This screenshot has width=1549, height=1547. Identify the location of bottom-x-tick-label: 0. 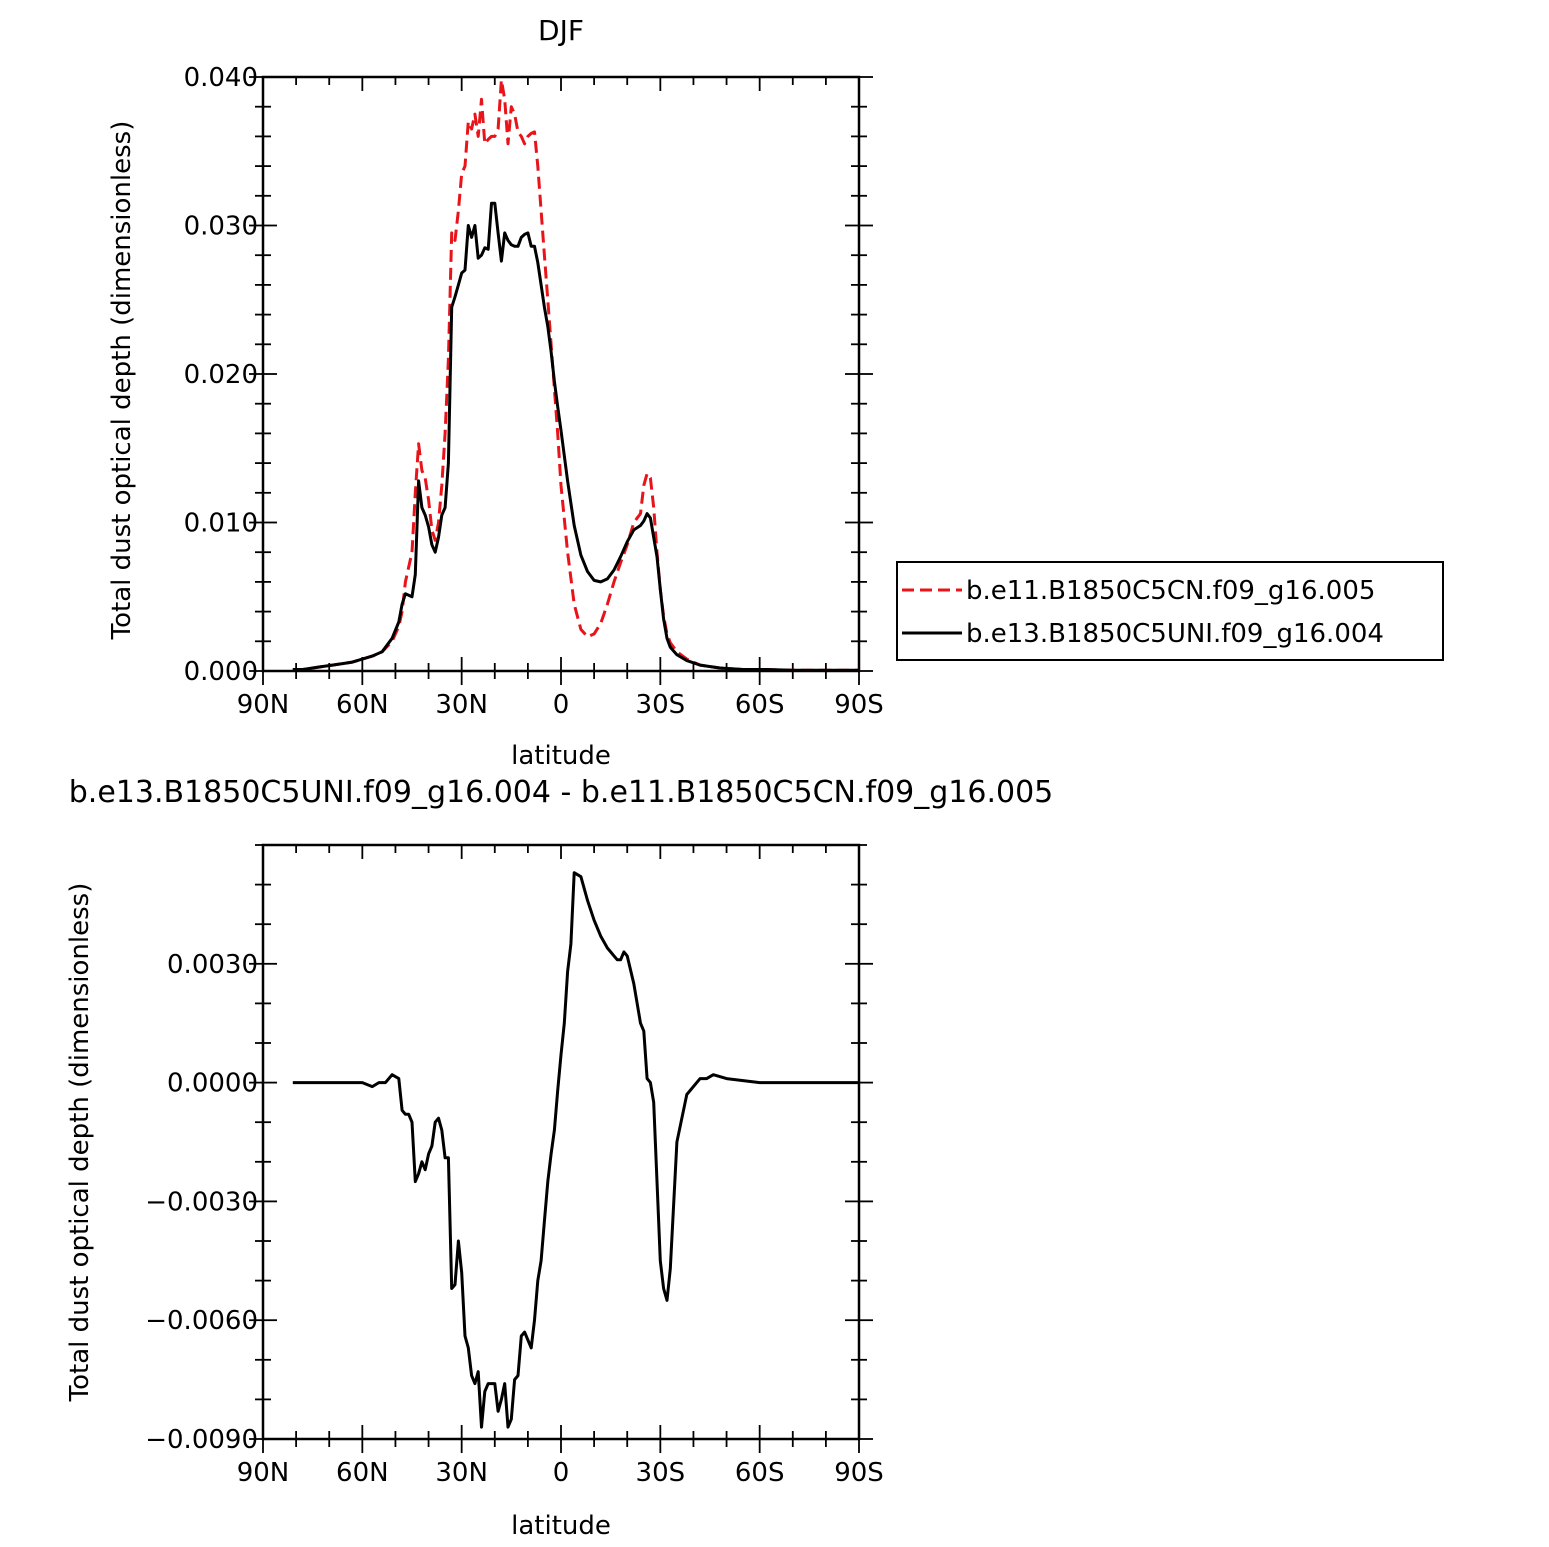
(561, 1473).